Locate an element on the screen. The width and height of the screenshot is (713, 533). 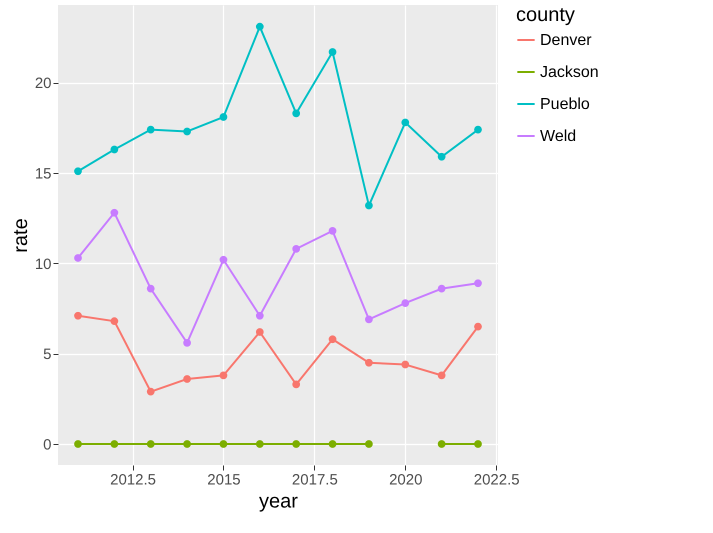
y-axis-title: rate is located at coordinates (21, 235).